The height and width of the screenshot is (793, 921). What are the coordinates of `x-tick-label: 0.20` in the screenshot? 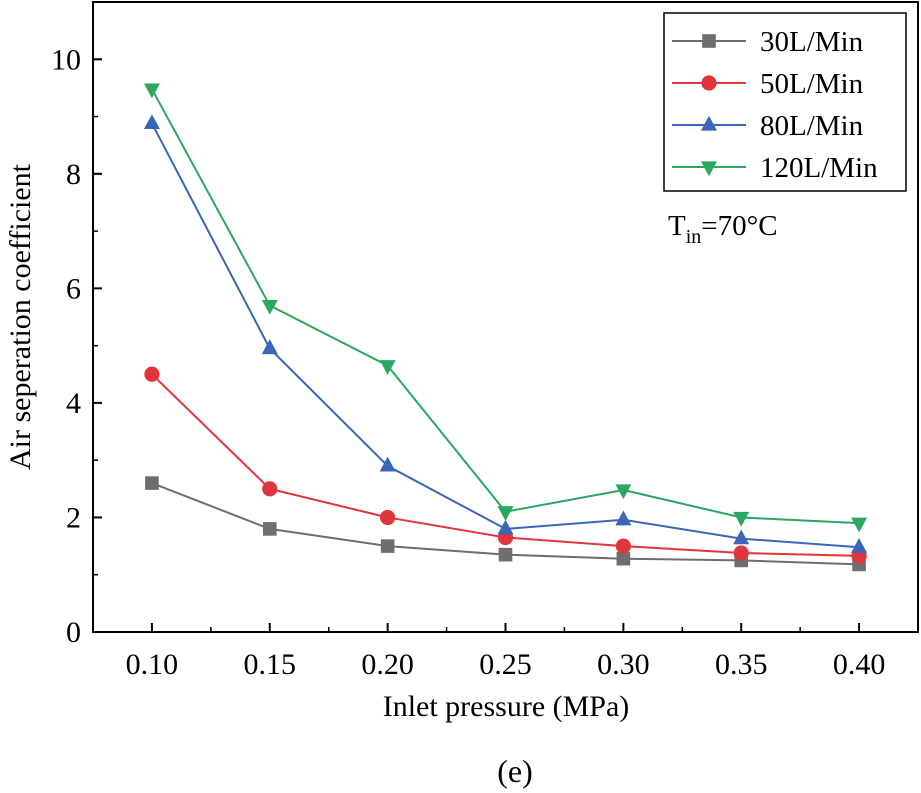 It's located at (387, 664).